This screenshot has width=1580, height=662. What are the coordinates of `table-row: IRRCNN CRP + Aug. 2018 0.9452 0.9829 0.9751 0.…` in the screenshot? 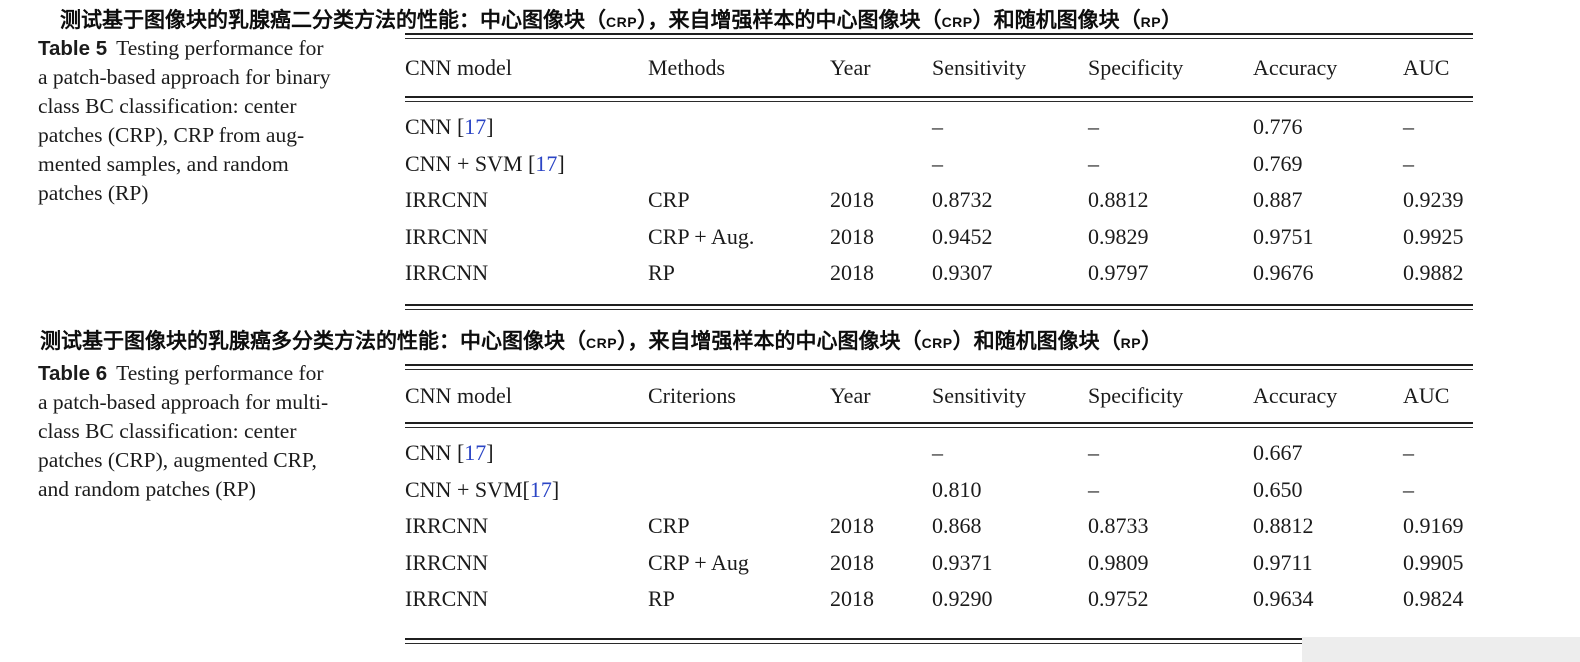 It's located at (939, 237).